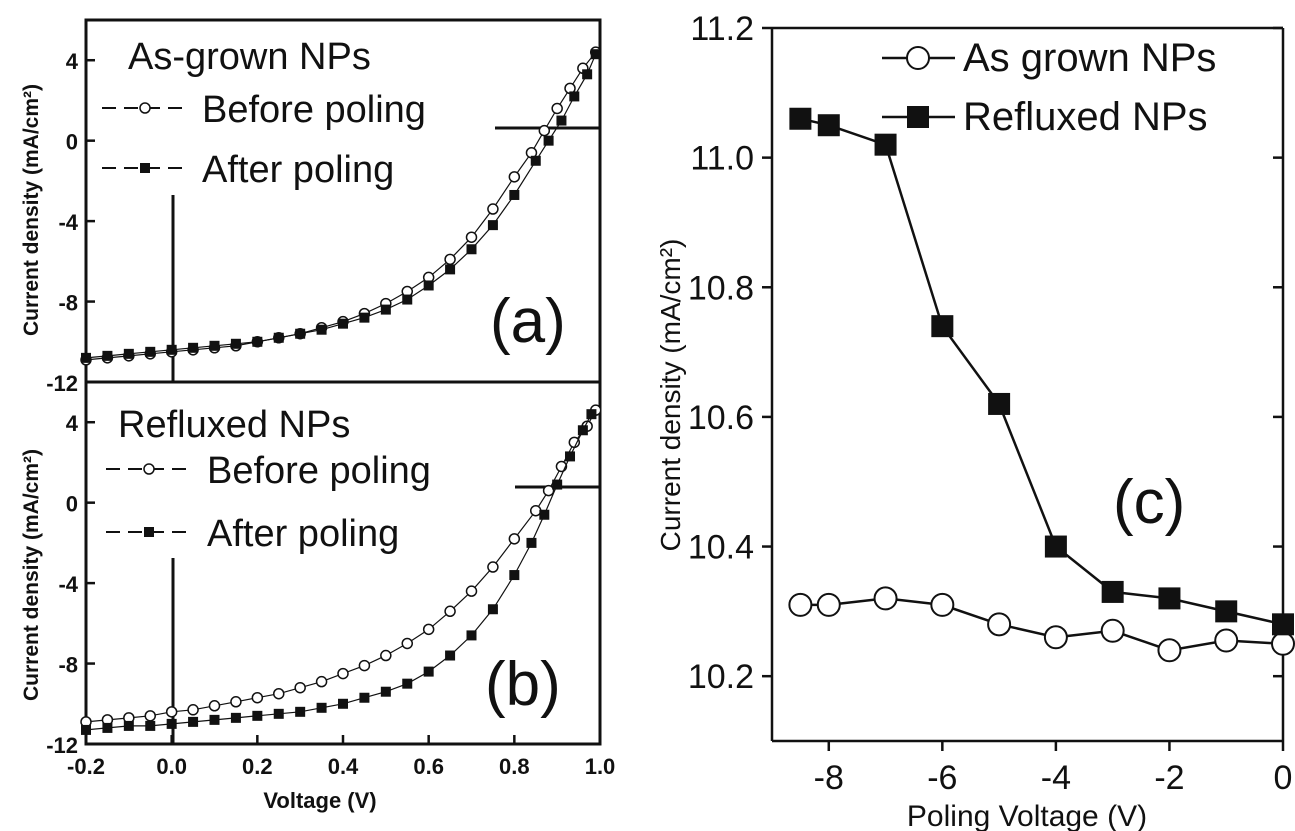  Describe the element at coordinates (721, 418) in the screenshot. I see `y-tick-label: 10.6` at that location.